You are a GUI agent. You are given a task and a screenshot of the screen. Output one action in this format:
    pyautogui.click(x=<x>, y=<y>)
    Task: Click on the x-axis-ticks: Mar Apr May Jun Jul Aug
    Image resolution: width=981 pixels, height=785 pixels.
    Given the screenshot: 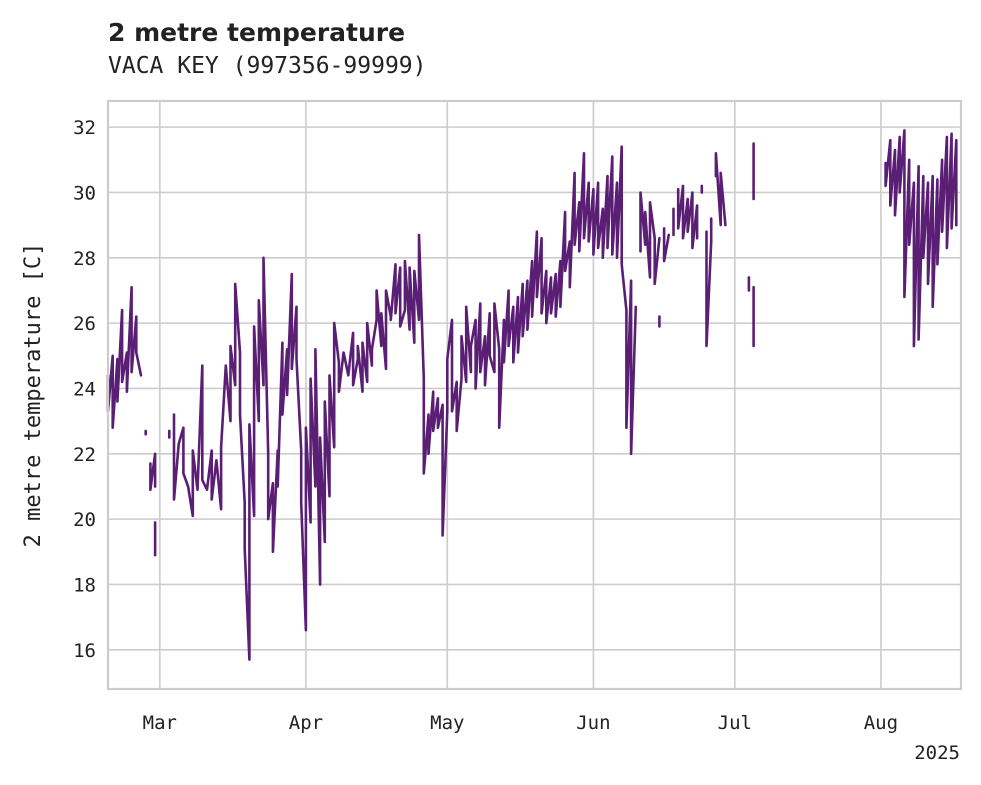 What is the action you would take?
    pyautogui.click(x=520, y=723)
    